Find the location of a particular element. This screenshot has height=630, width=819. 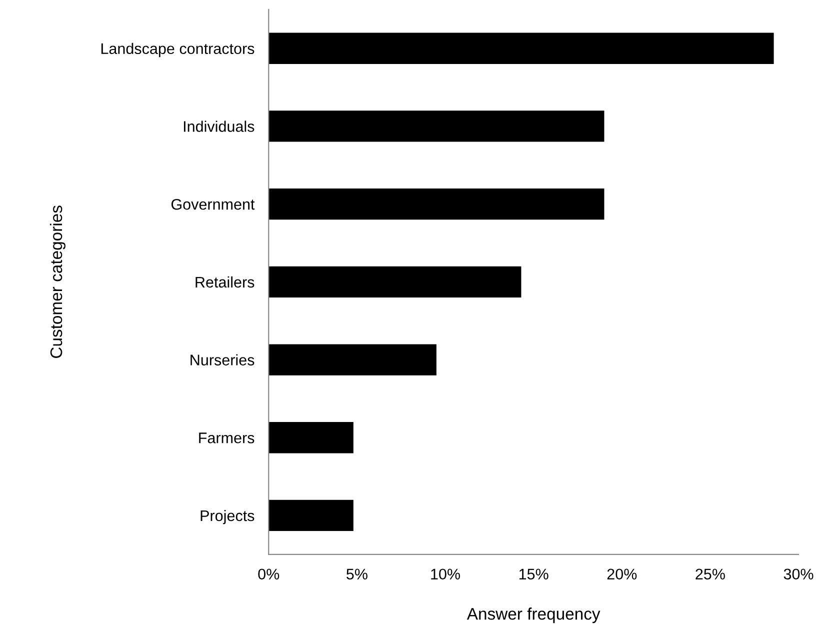

y-tick-label: Nurseries is located at coordinates (222, 360).